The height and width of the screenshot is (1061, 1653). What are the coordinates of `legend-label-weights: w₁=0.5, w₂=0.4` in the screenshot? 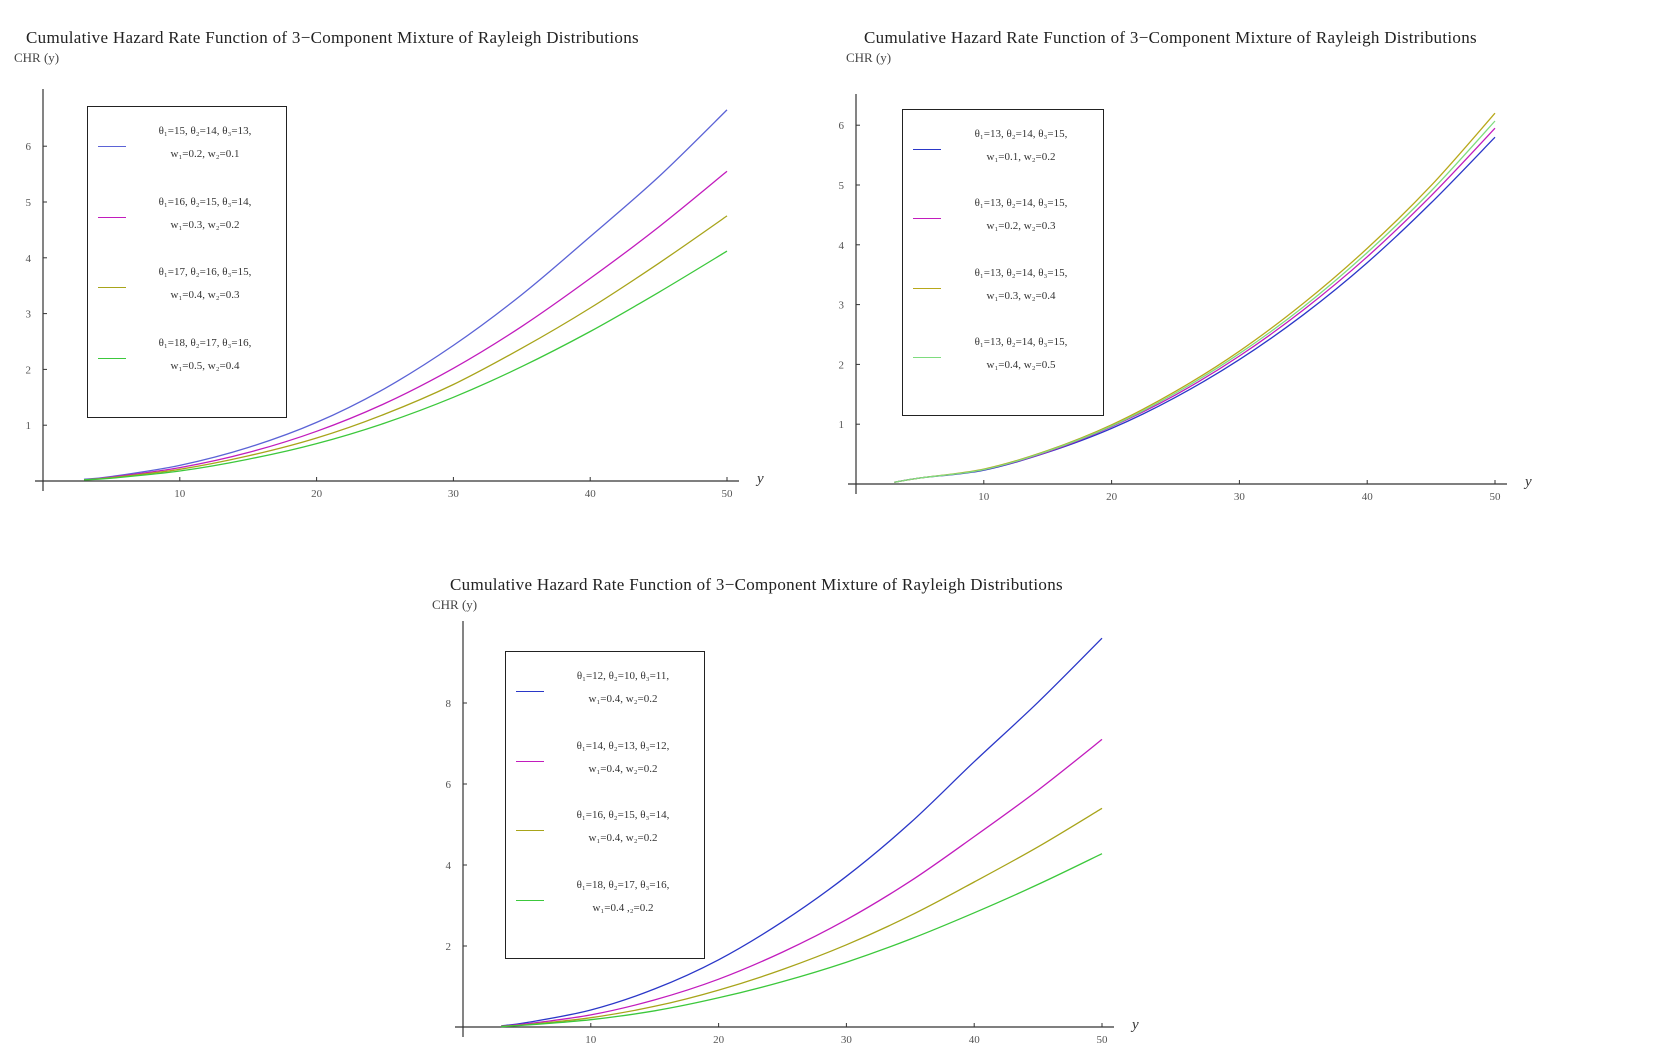 It's located at (205, 365).